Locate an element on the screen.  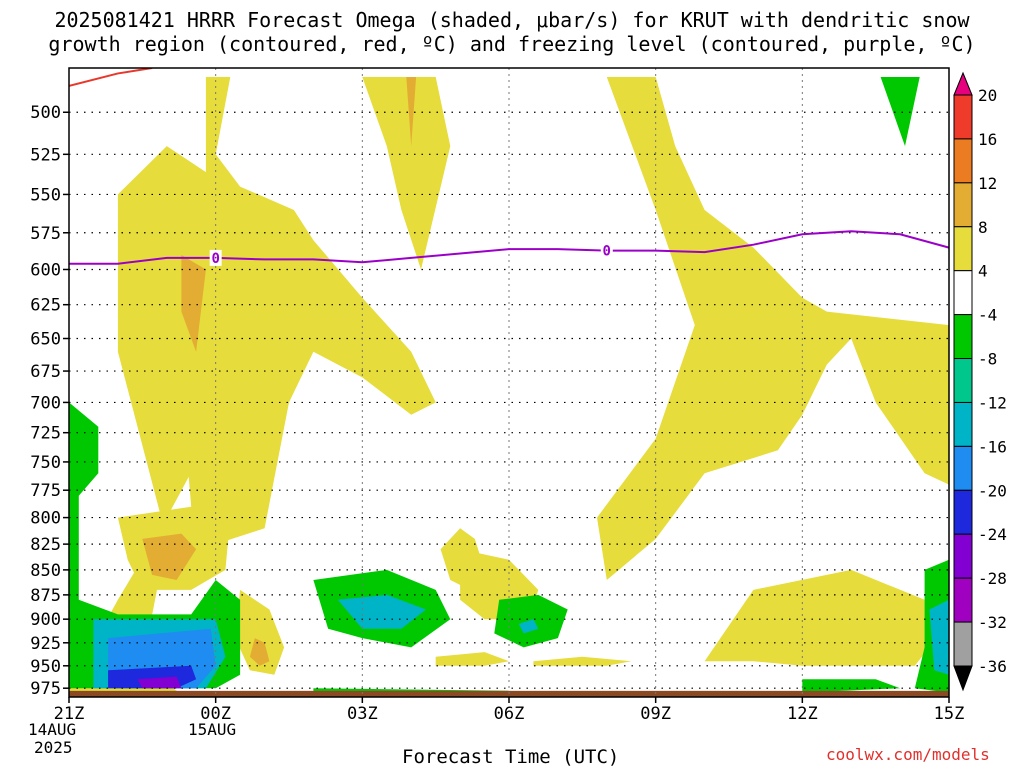
x-axis-title: Forecast Time (UTC) is located at coordinates (511, 757).